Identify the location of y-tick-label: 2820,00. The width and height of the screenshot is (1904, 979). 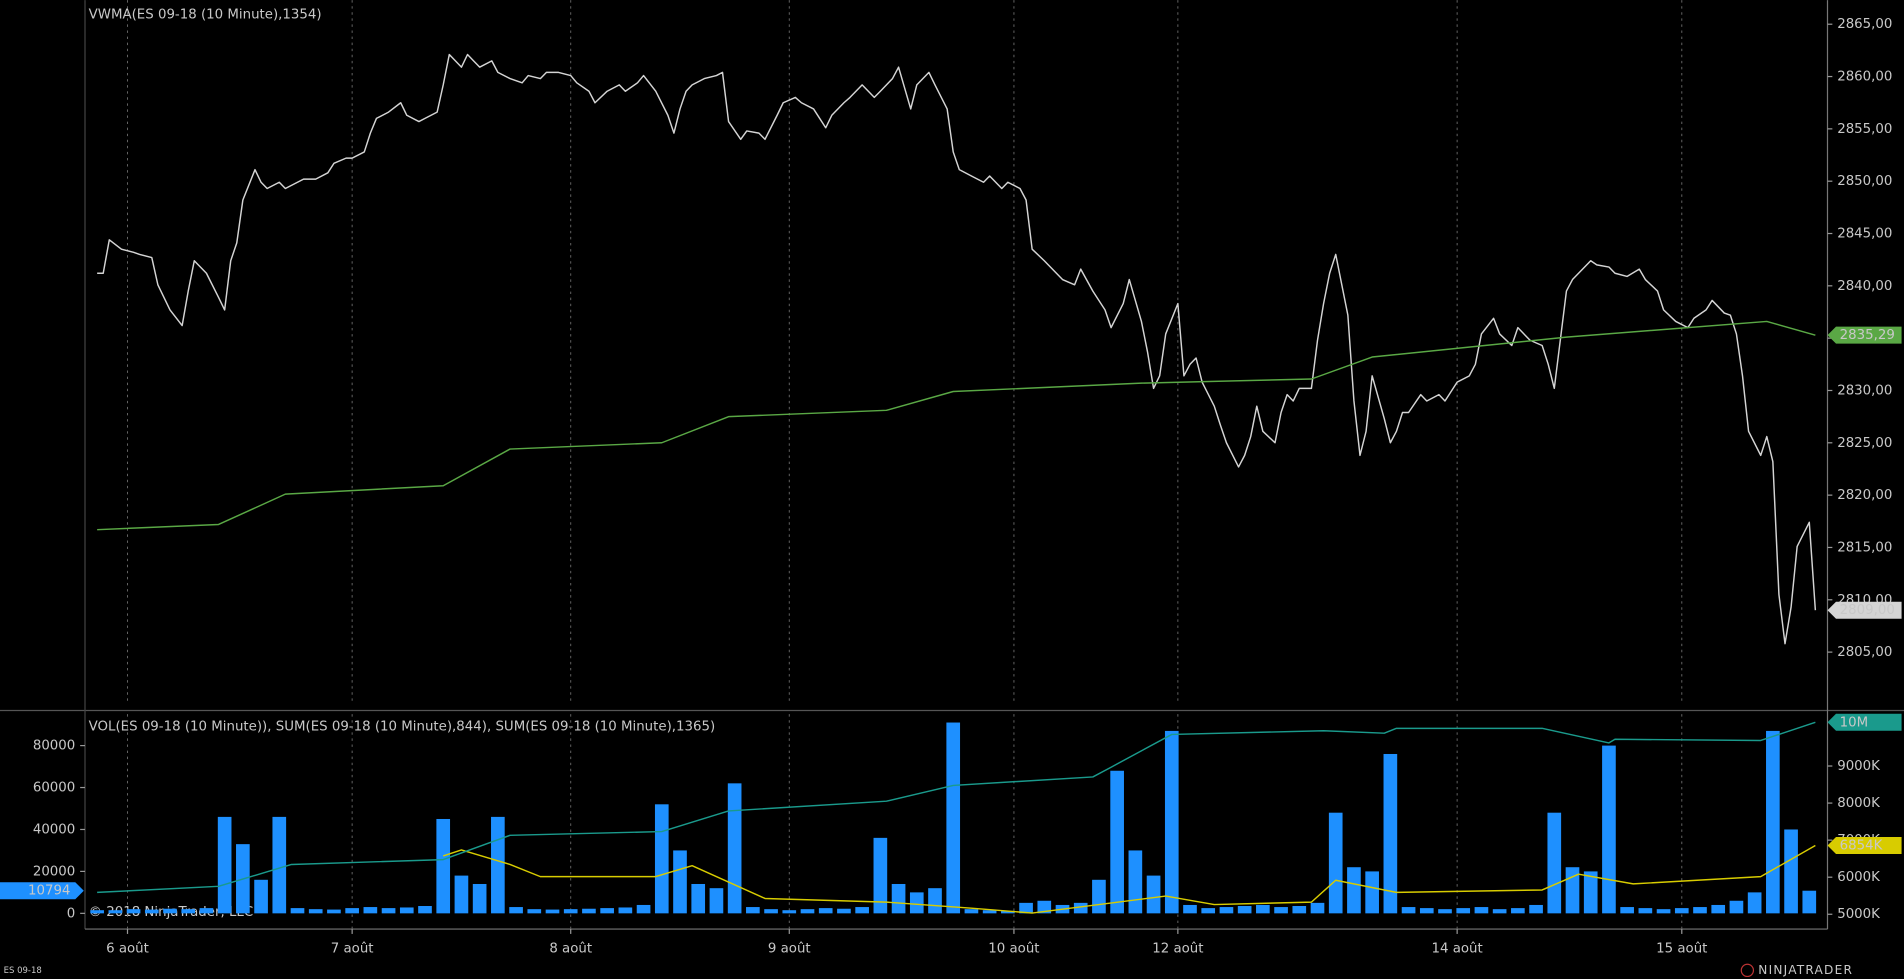
(1864, 495).